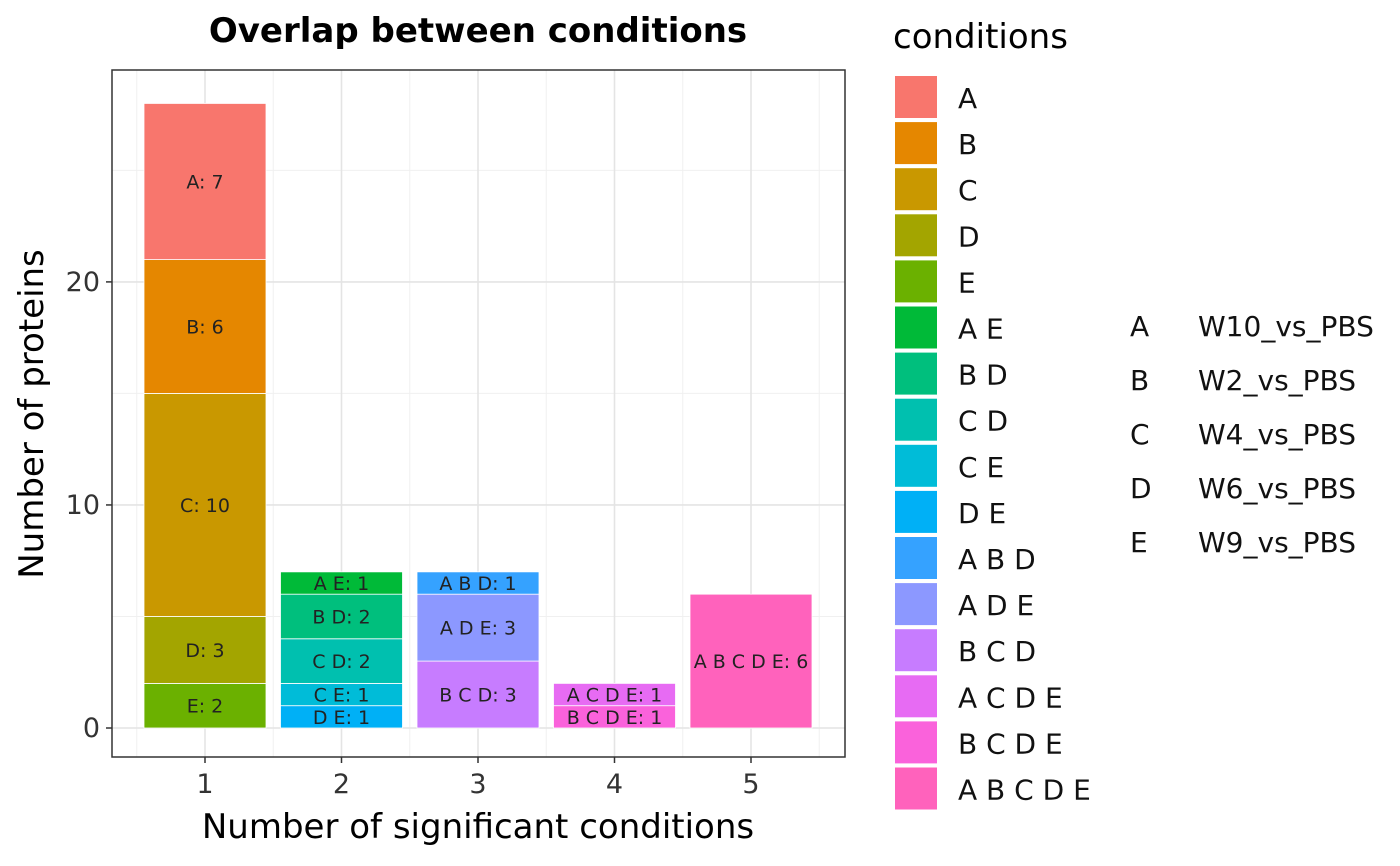  What do you see at coordinates (1286, 326) in the screenshot?
I see `condition-name: W10_vs_PBS` at bounding box center [1286, 326].